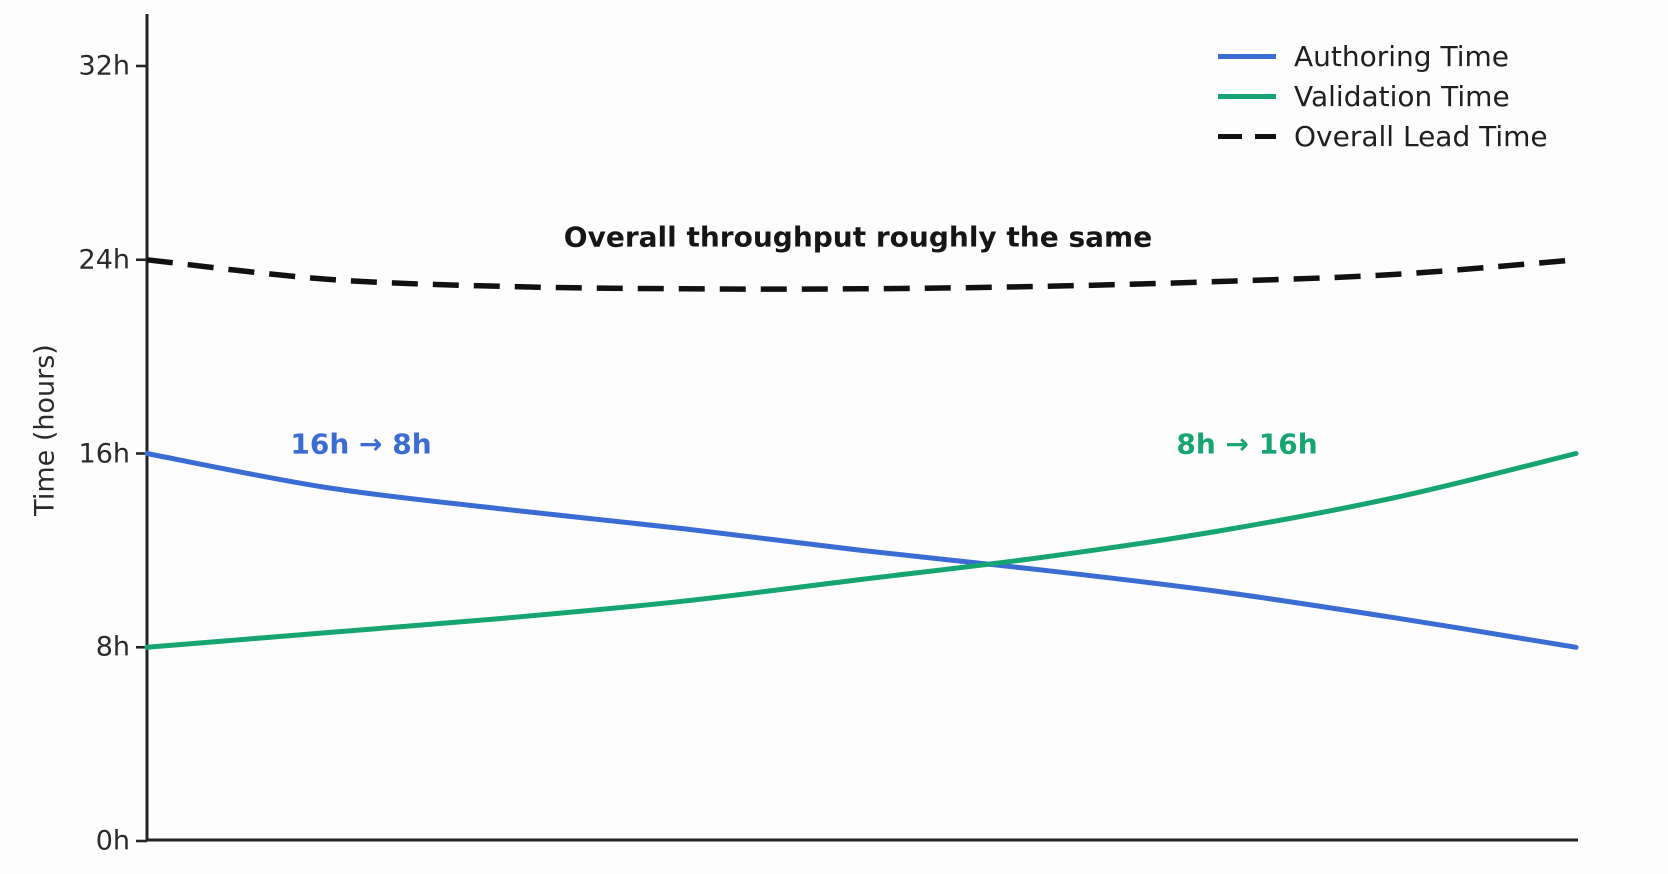  I want to click on y-axis-tick-marks, so click(141, 453).